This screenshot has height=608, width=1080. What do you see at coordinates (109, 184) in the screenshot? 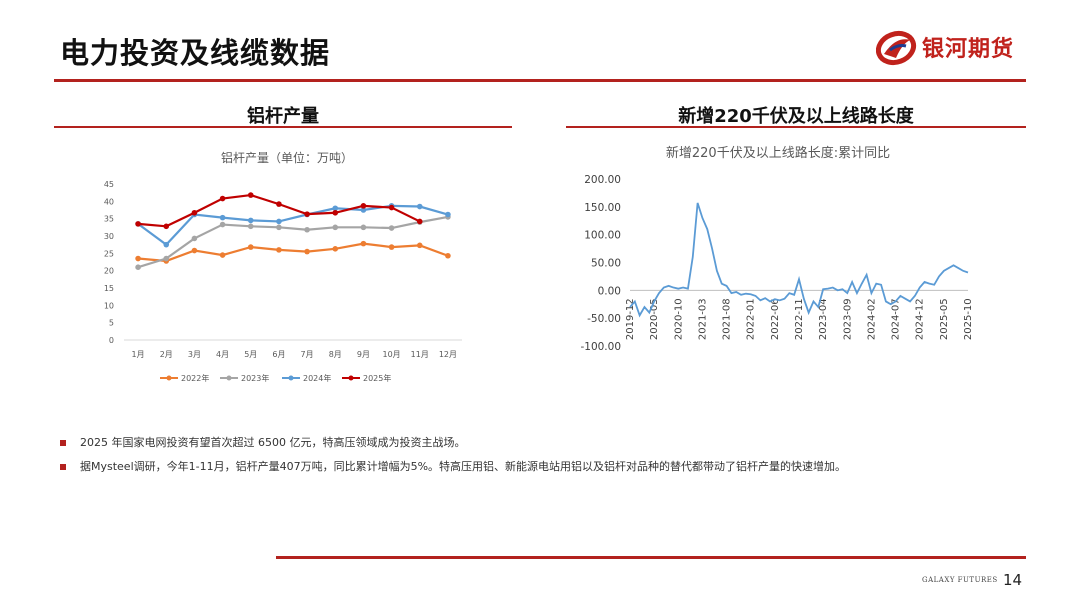
I see `y-tick-label: 45` at bounding box center [109, 184].